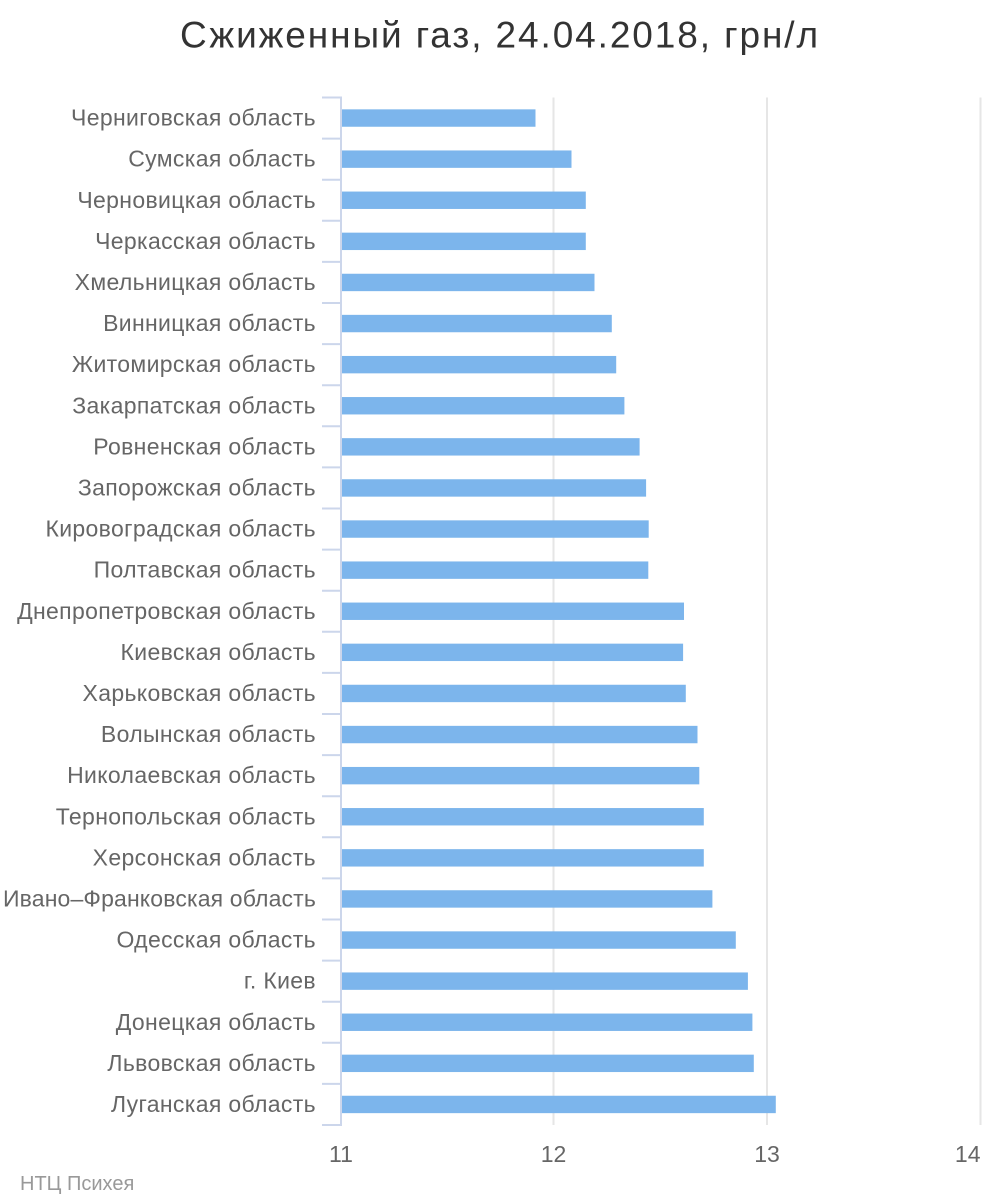 The height and width of the screenshot is (1200, 1000). Describe the element at coordinates (500, 35) in the screenshot. I see `svg-text:Сжиженный газ, 24.04.2018, грн: Сжиженный газ, 24.04.2018, грн/л` at that location.